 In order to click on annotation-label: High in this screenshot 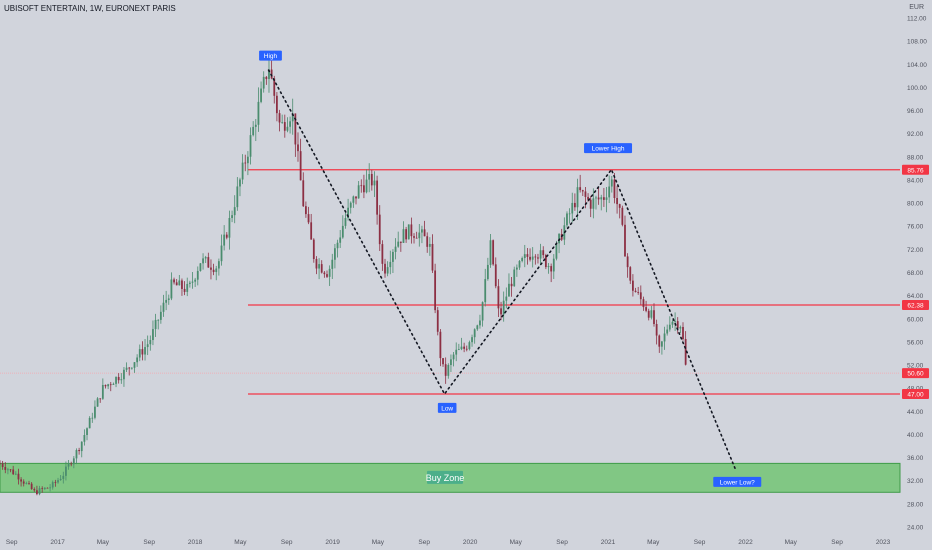, I will do `click(271, 56)`.